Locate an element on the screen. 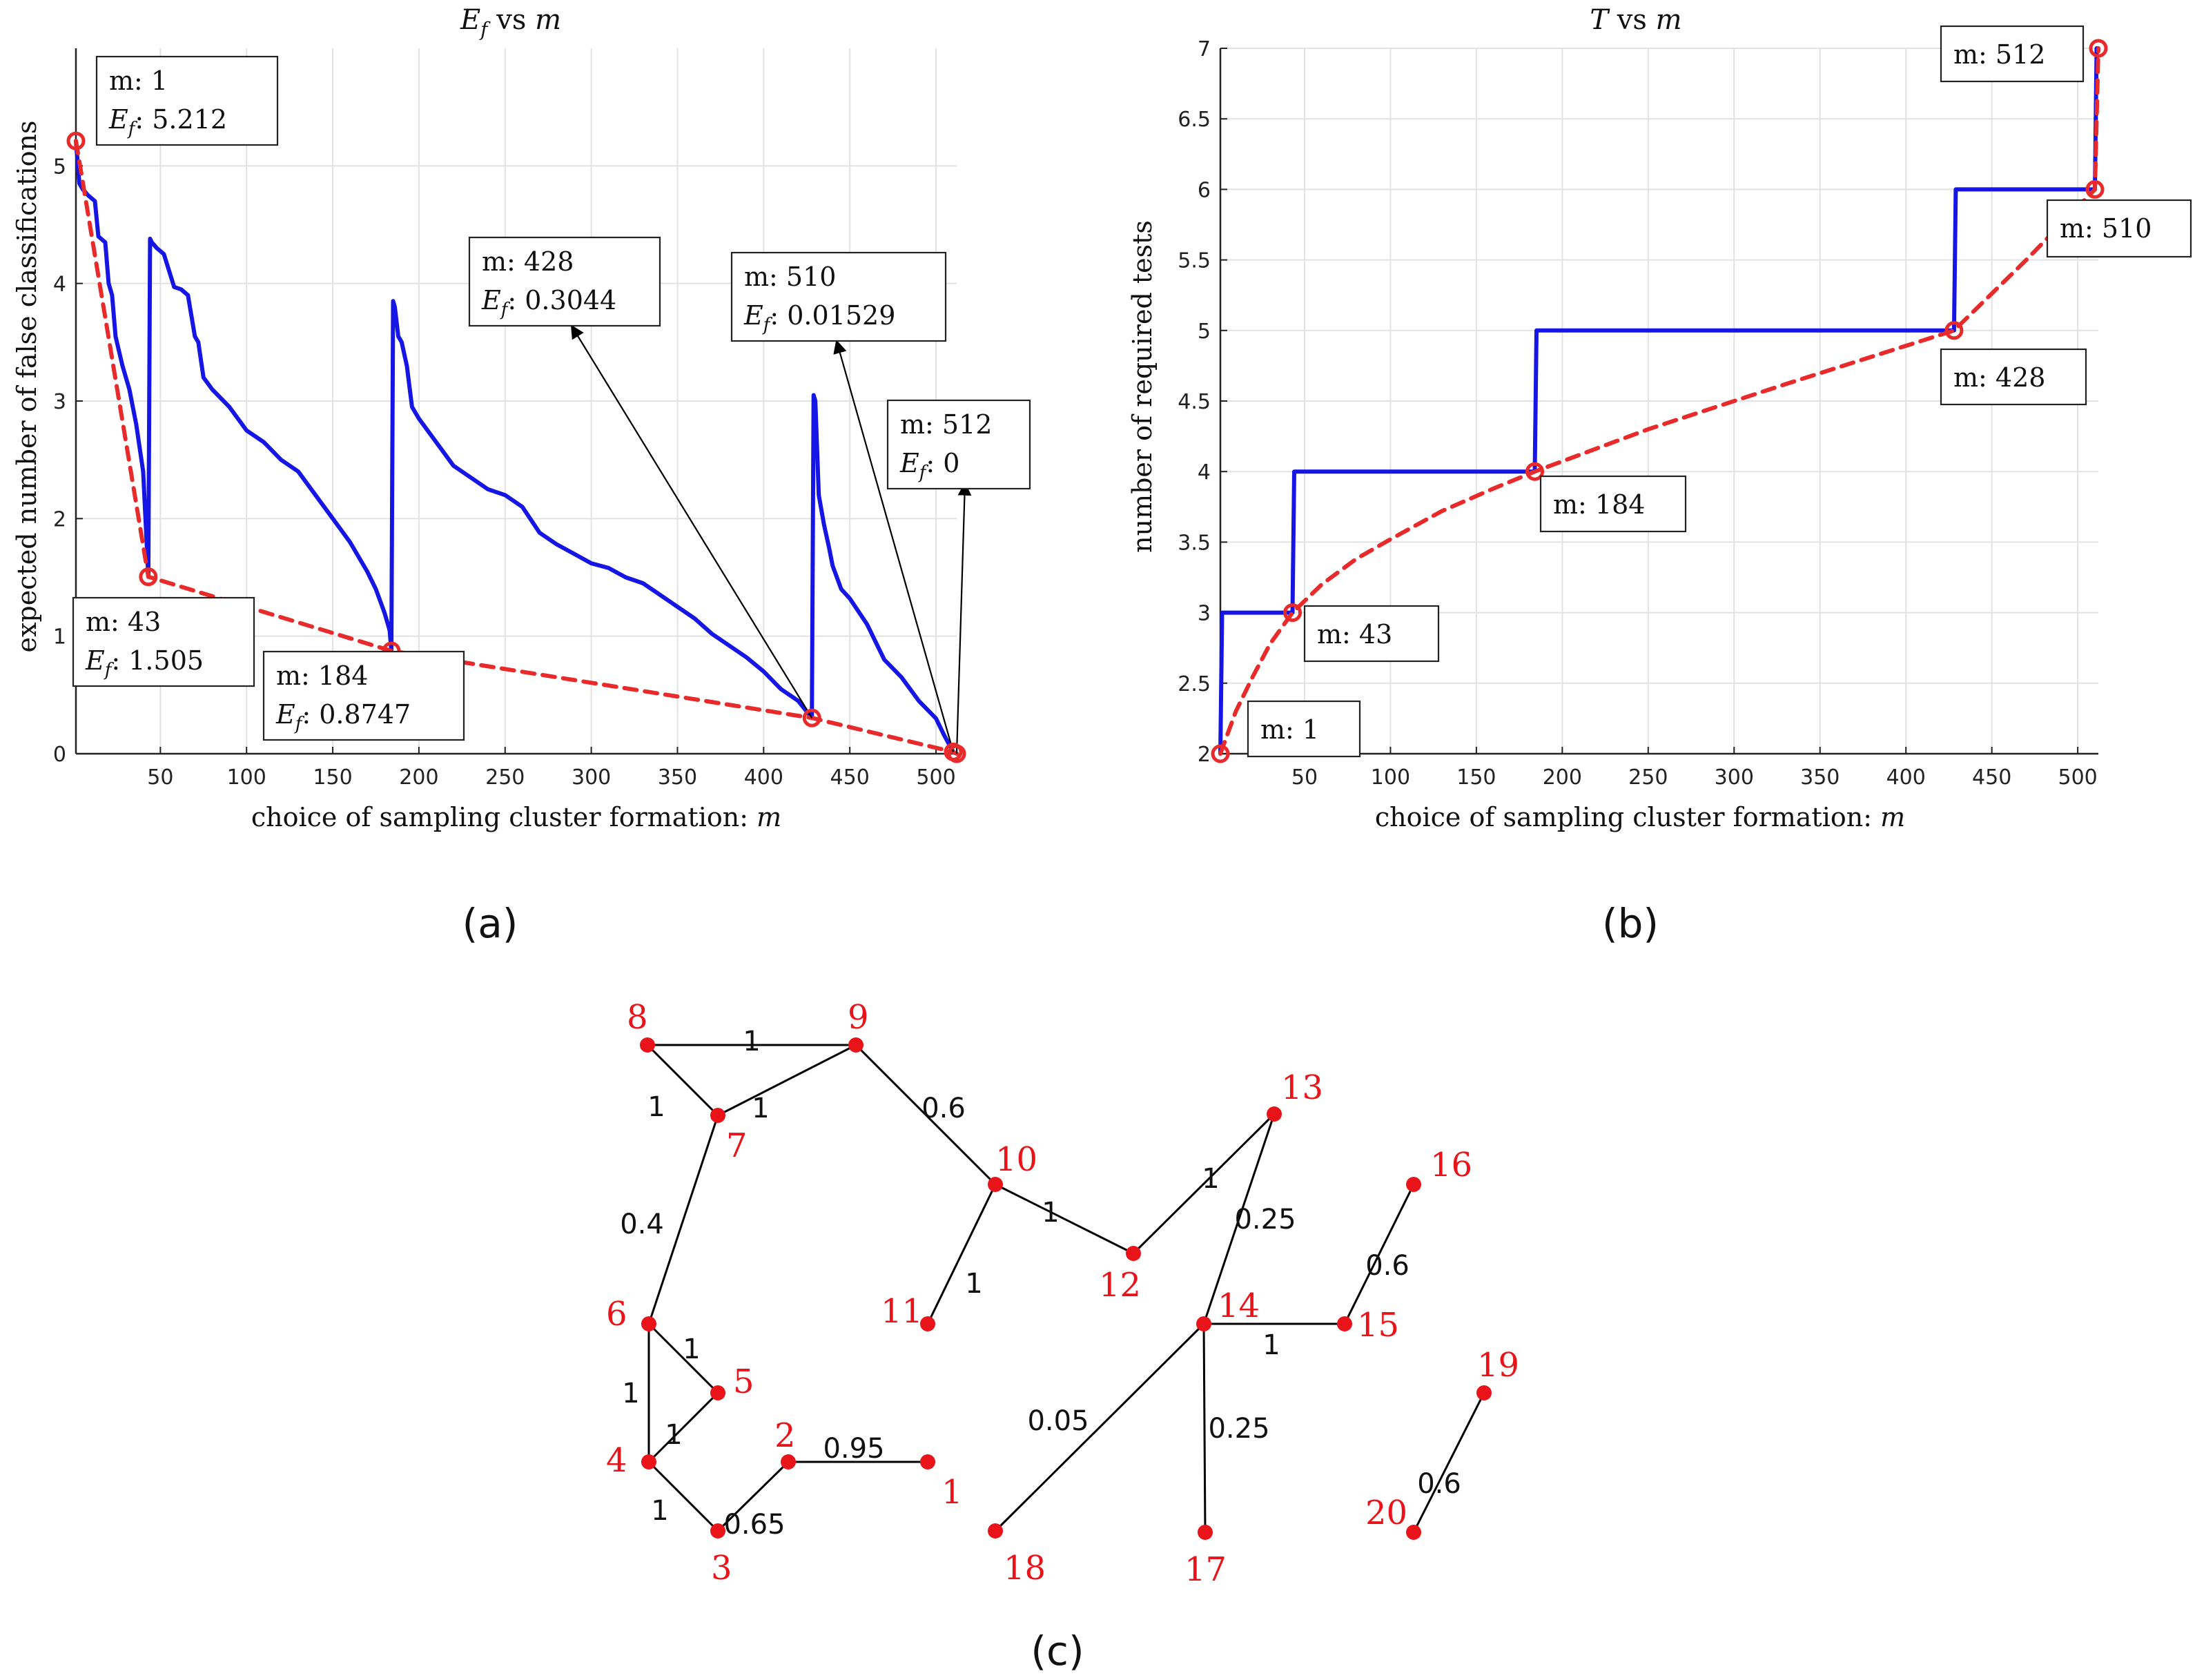  a-datatip-value: : 5.212 is located at coordinates (181, 119).